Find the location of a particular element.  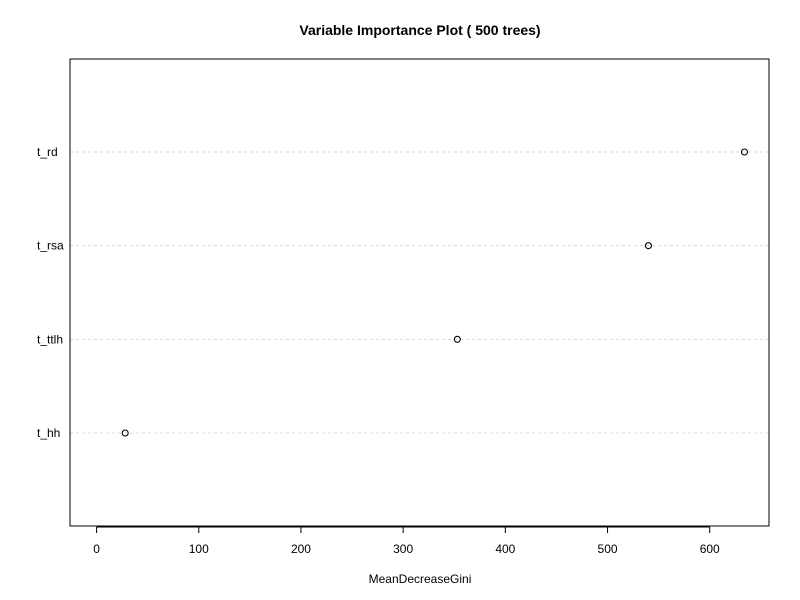

x-tick-label-600: 600 is located at coordinates (710, 549).